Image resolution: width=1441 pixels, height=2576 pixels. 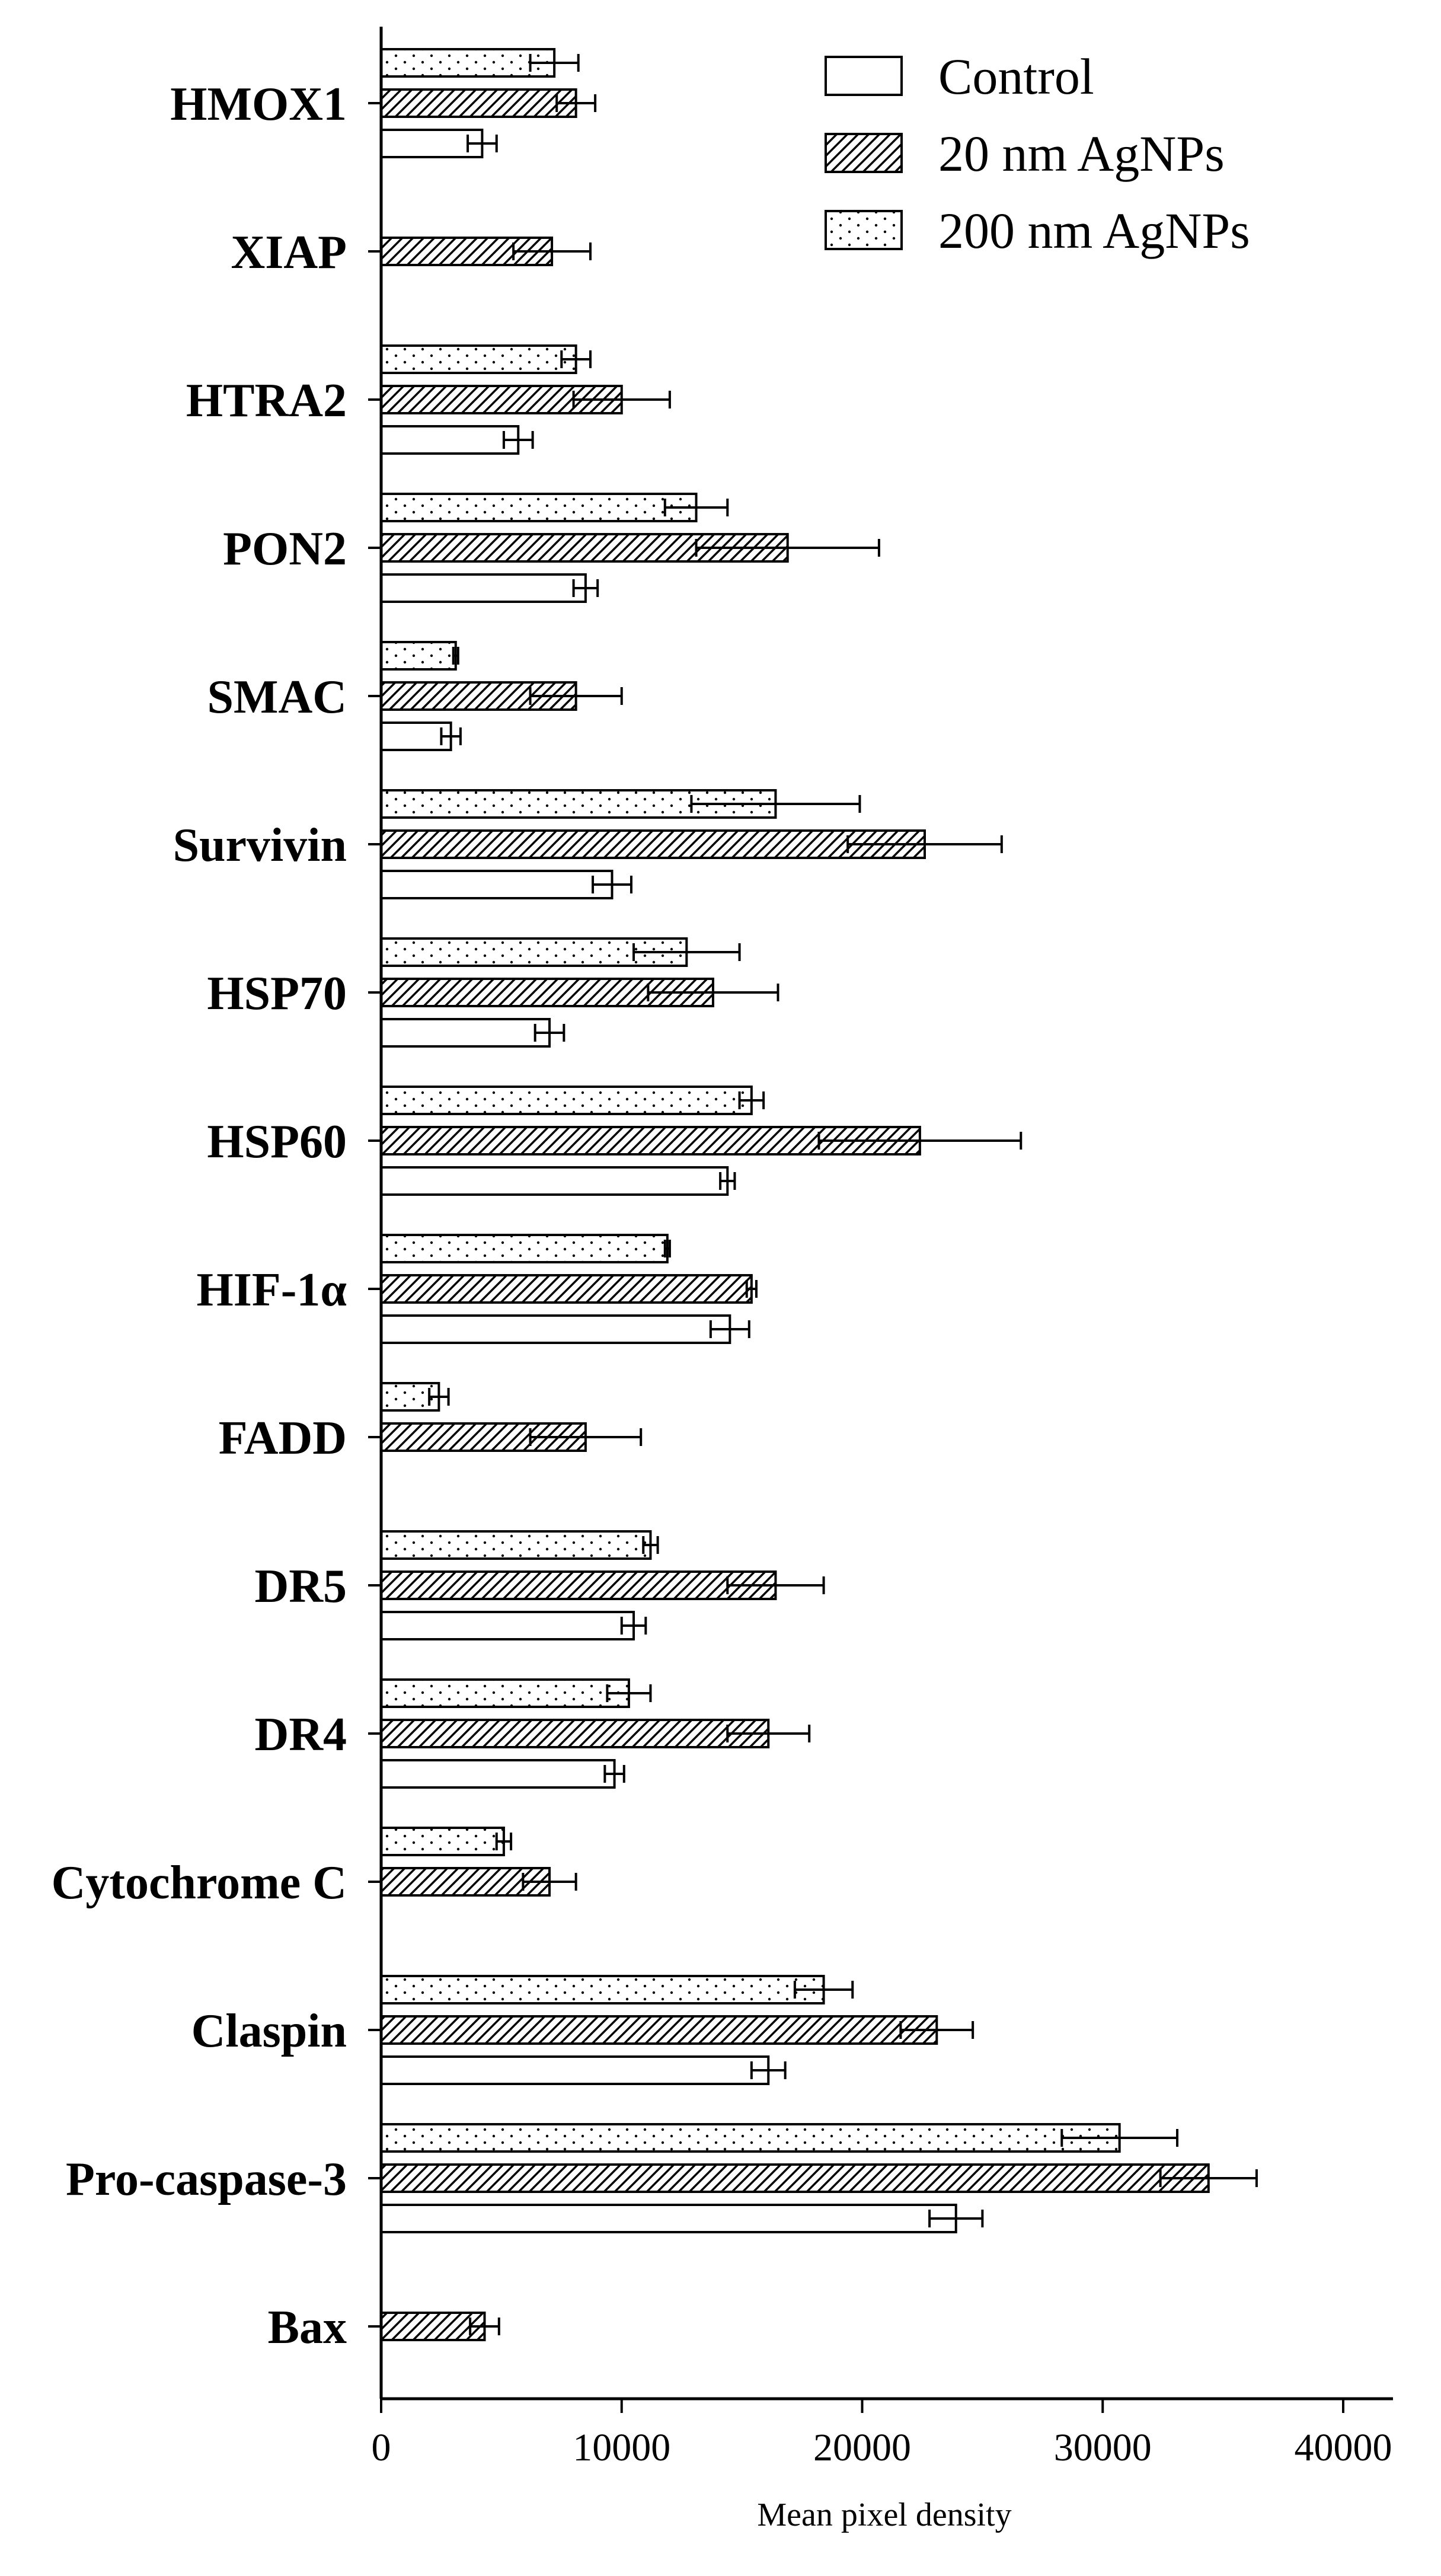 I want to click on category-label-smac: SMAC, so click(x=277, y=697).